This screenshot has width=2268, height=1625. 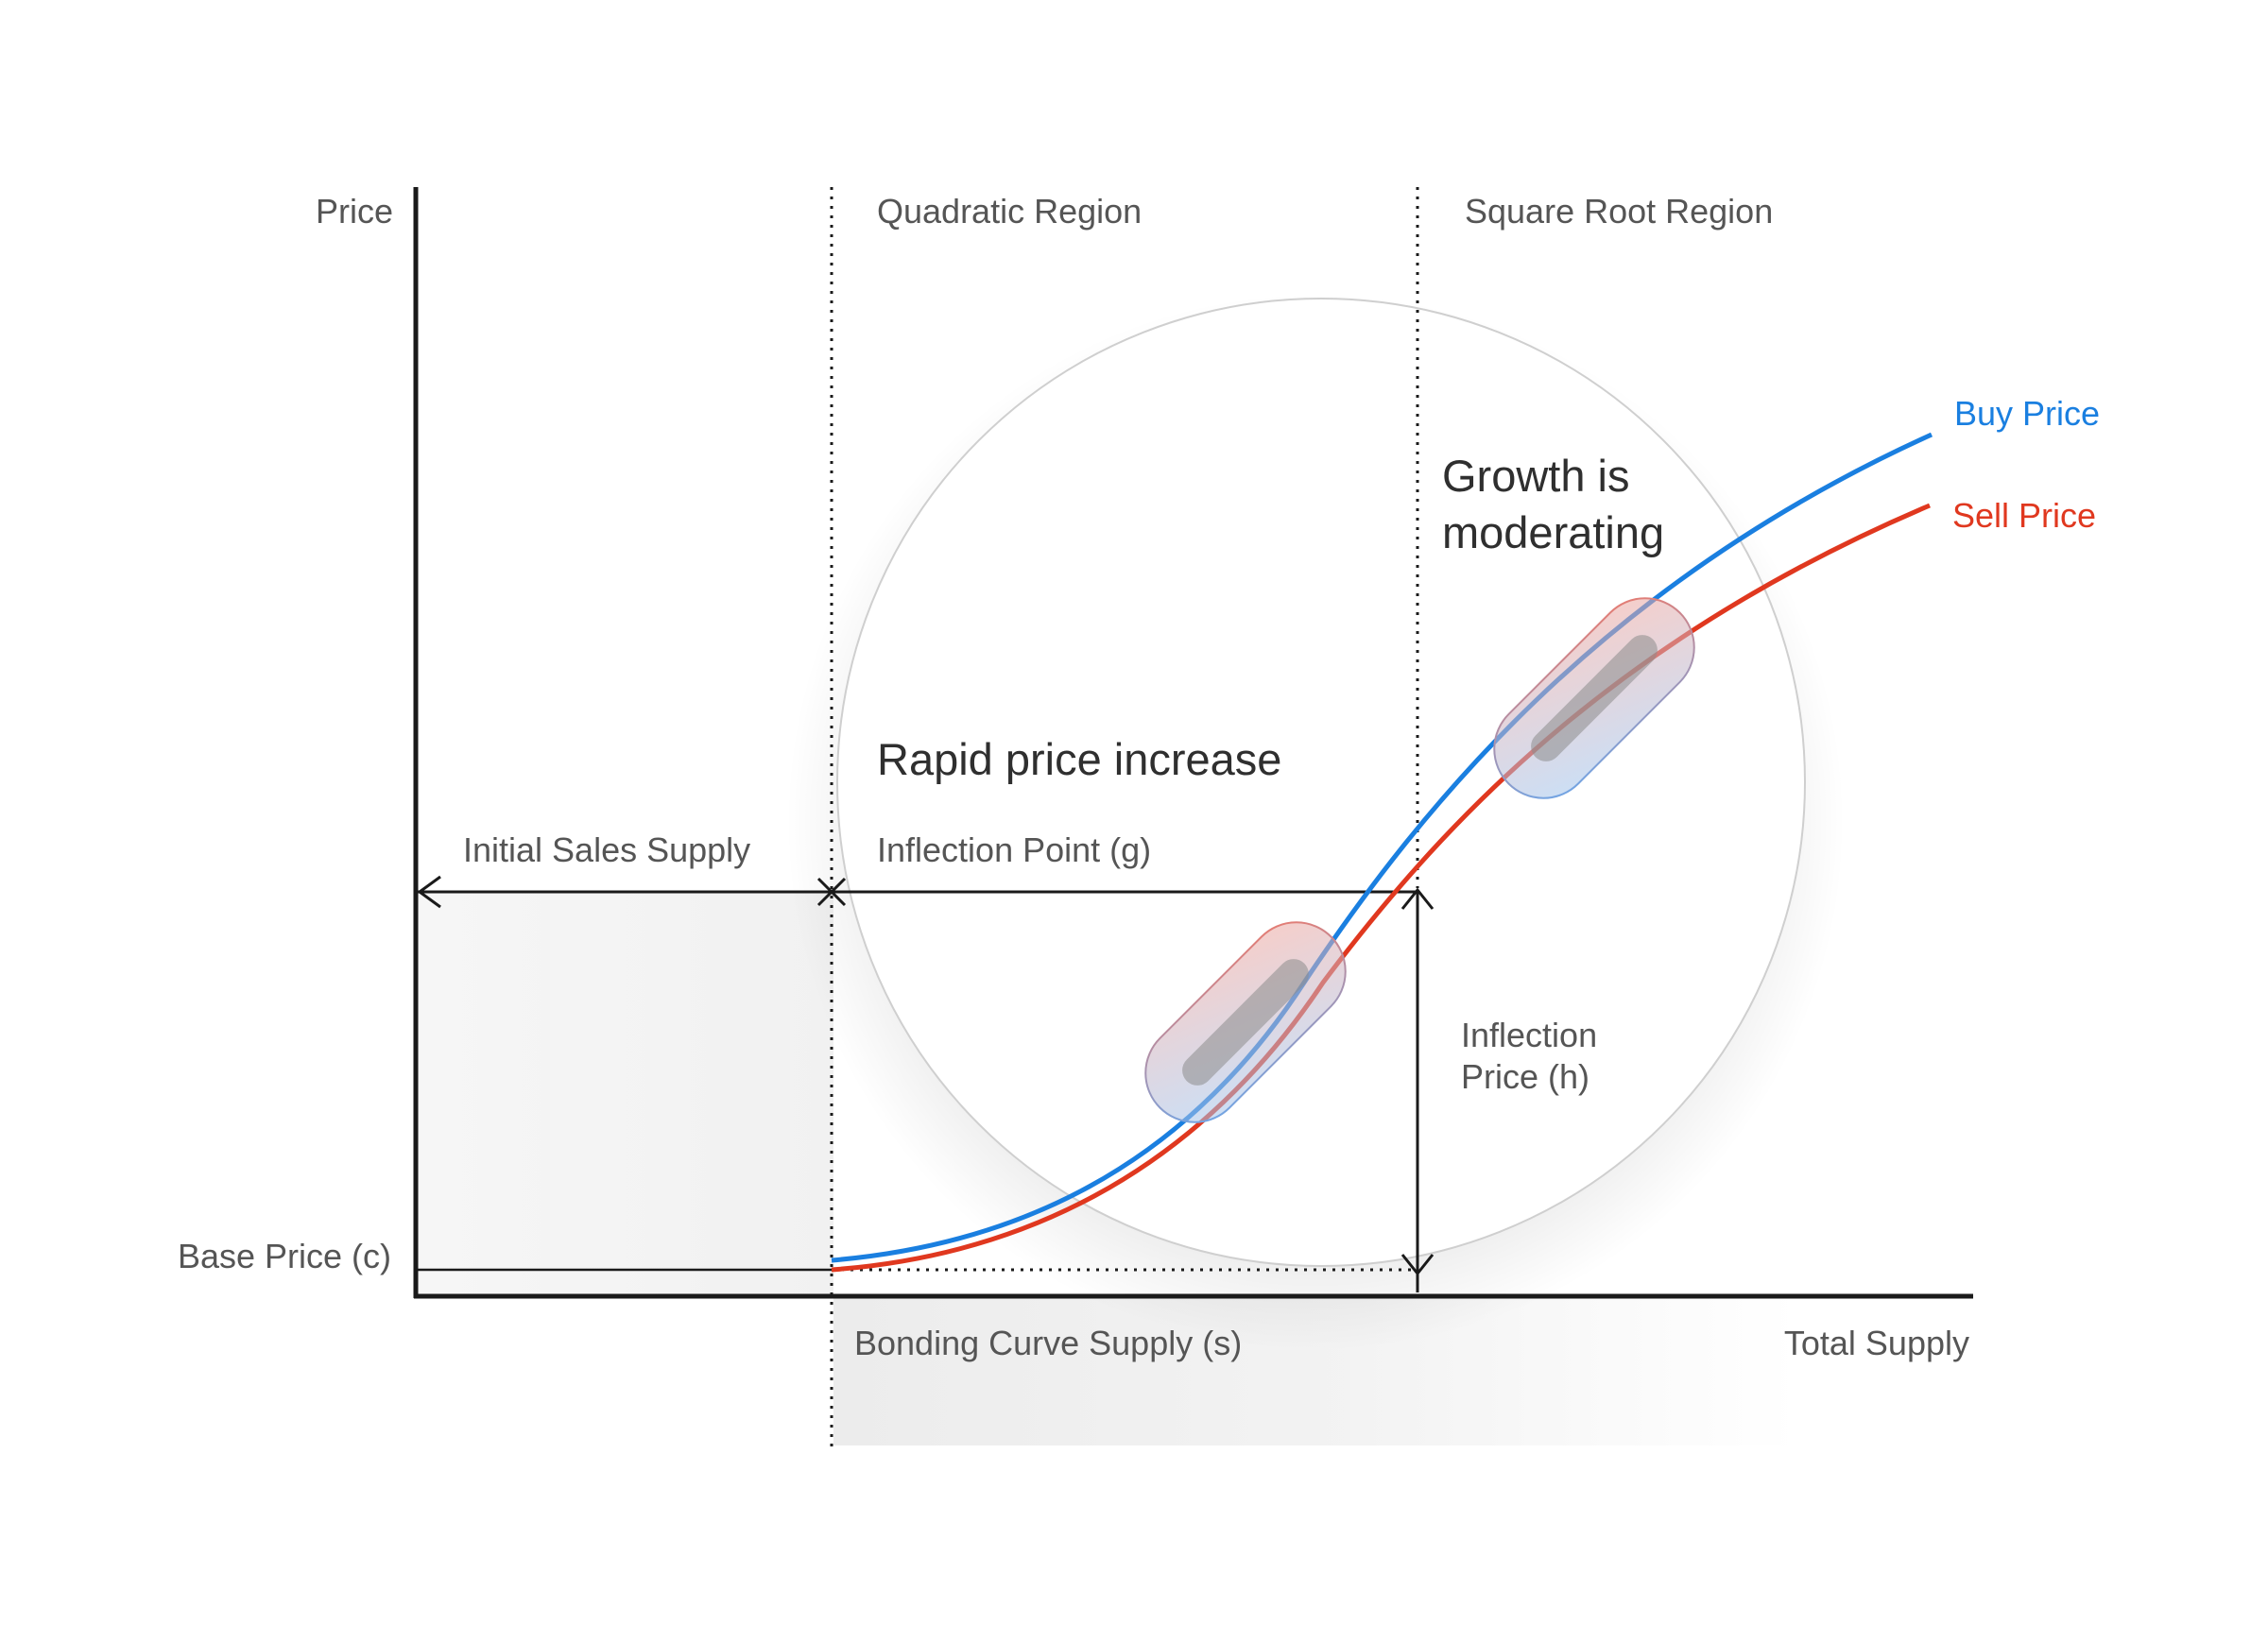 I want to click on inflection-point-label: Inflection Point (g), so click(x=1014, y=850).